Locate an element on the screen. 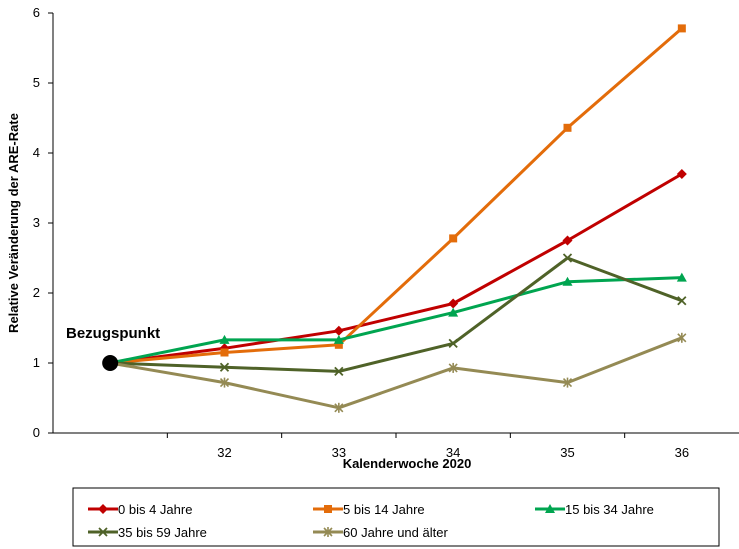  legend-item: 15 bis 34 Jahre is located at coordinates (594, 509).